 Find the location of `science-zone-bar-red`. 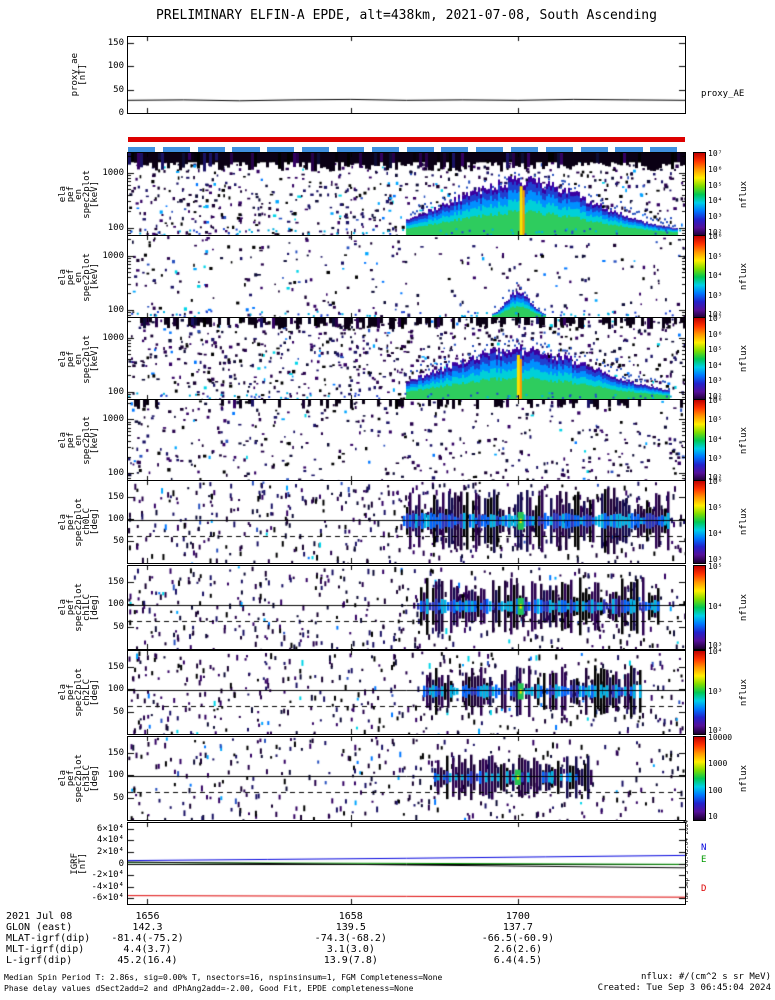

science-zone-bar-red is located at coordinates (406, 139).